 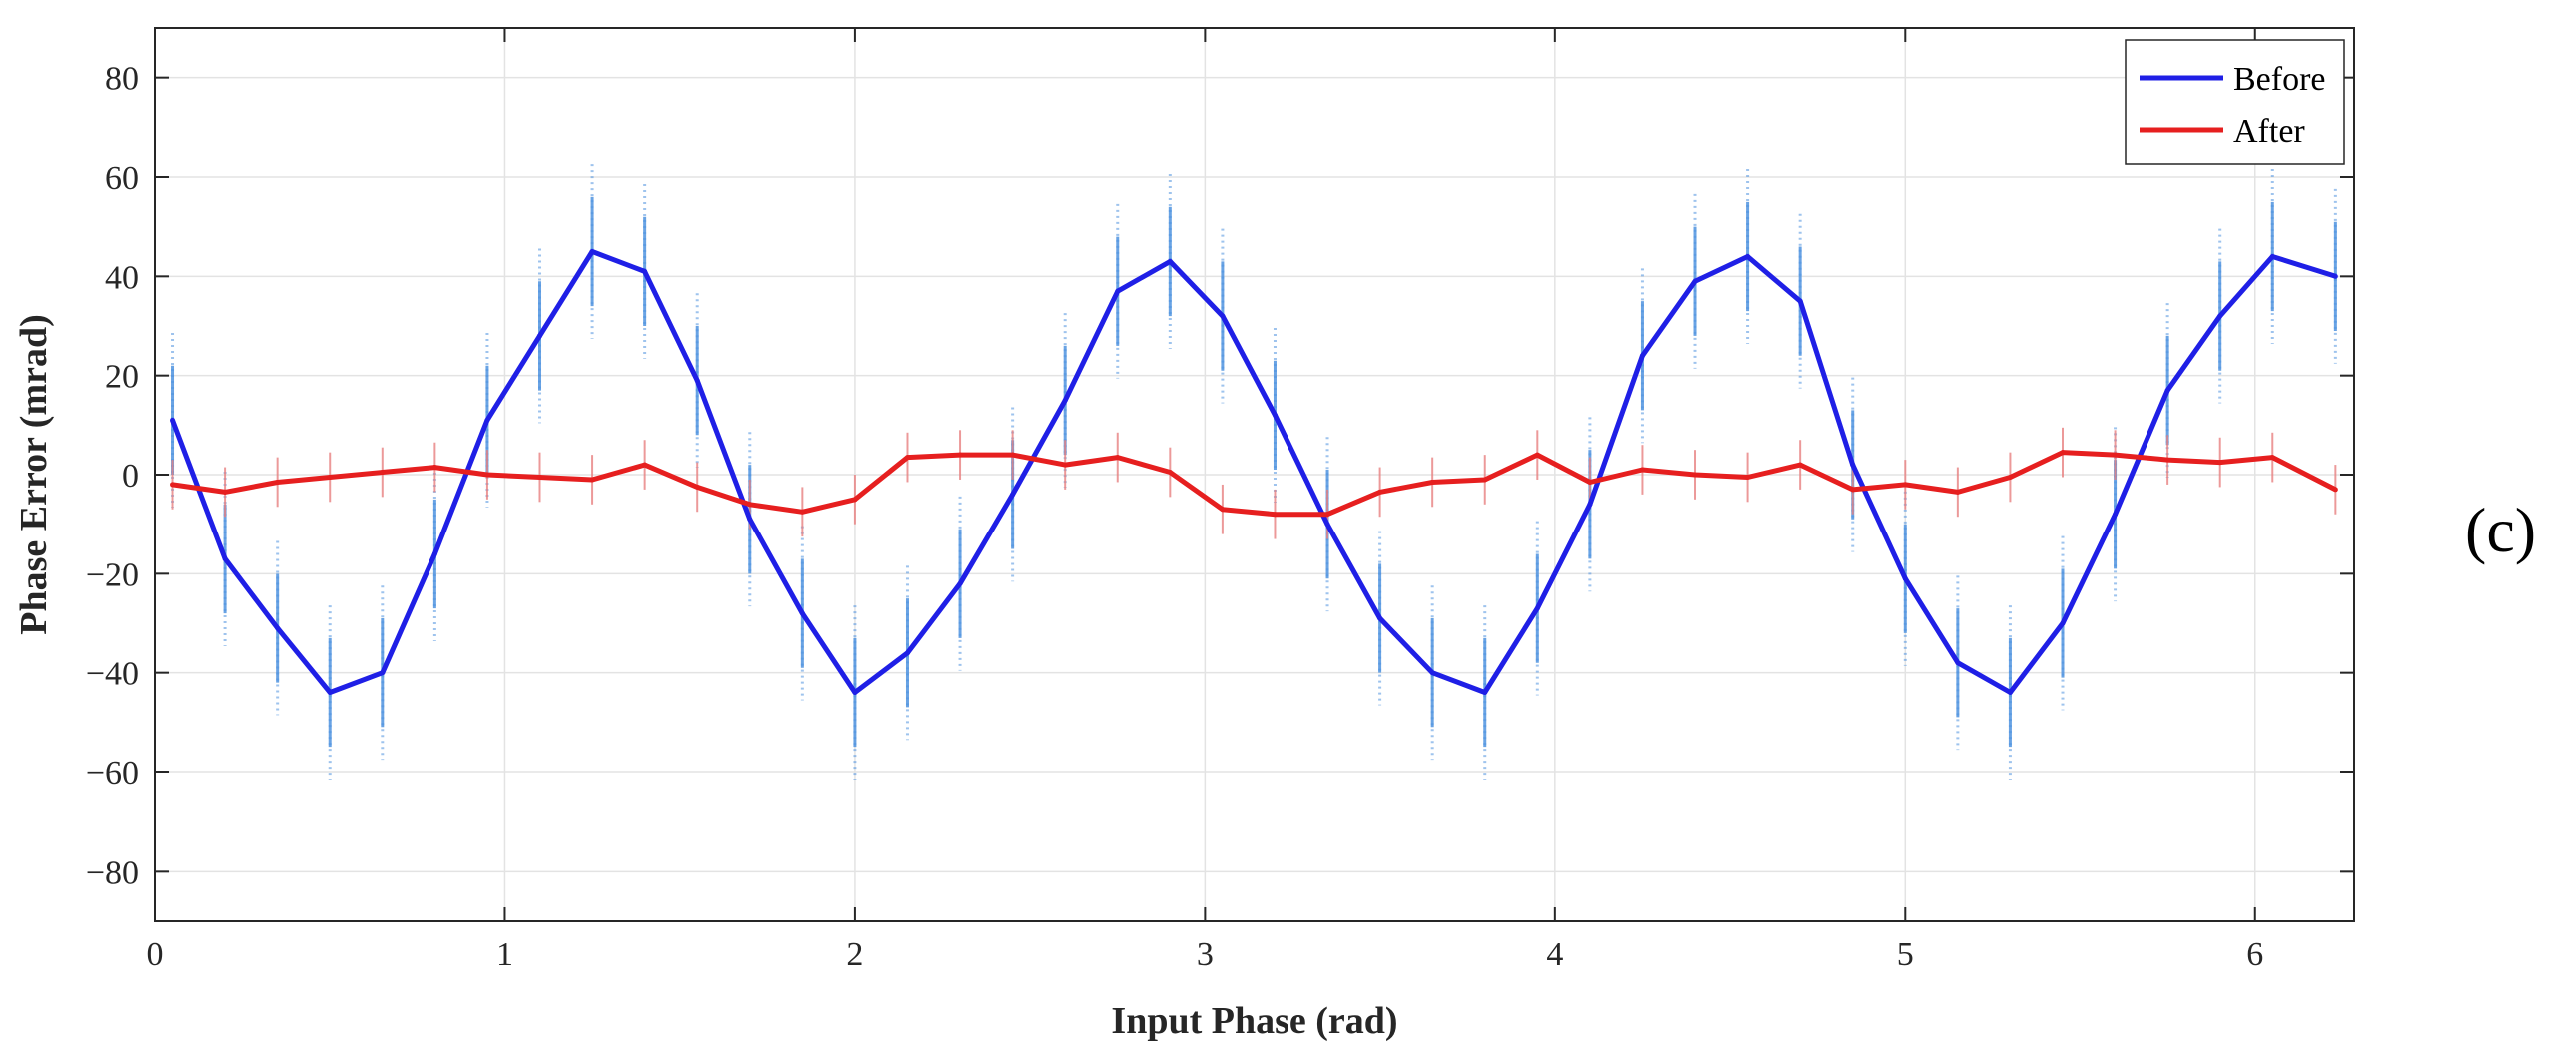 I want to click on x-axis-label: Input Phase (rad), so click(x=1254, y=1021).